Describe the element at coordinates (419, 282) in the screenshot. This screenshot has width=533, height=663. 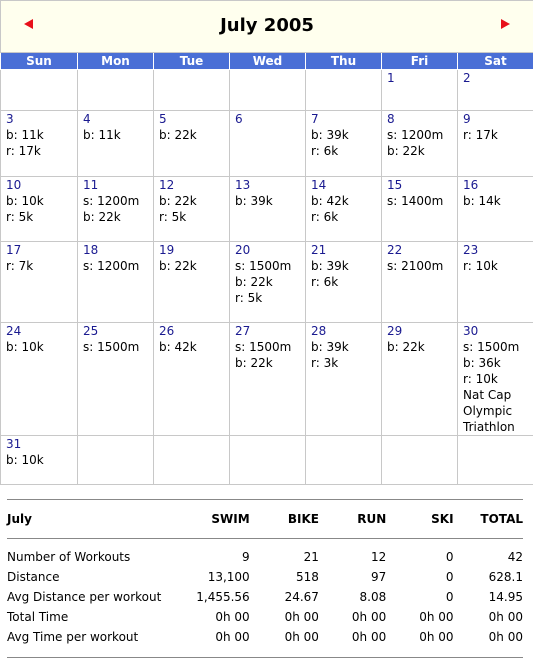
I see `calendar-day-cell: 22 s: 2100m` at that location.